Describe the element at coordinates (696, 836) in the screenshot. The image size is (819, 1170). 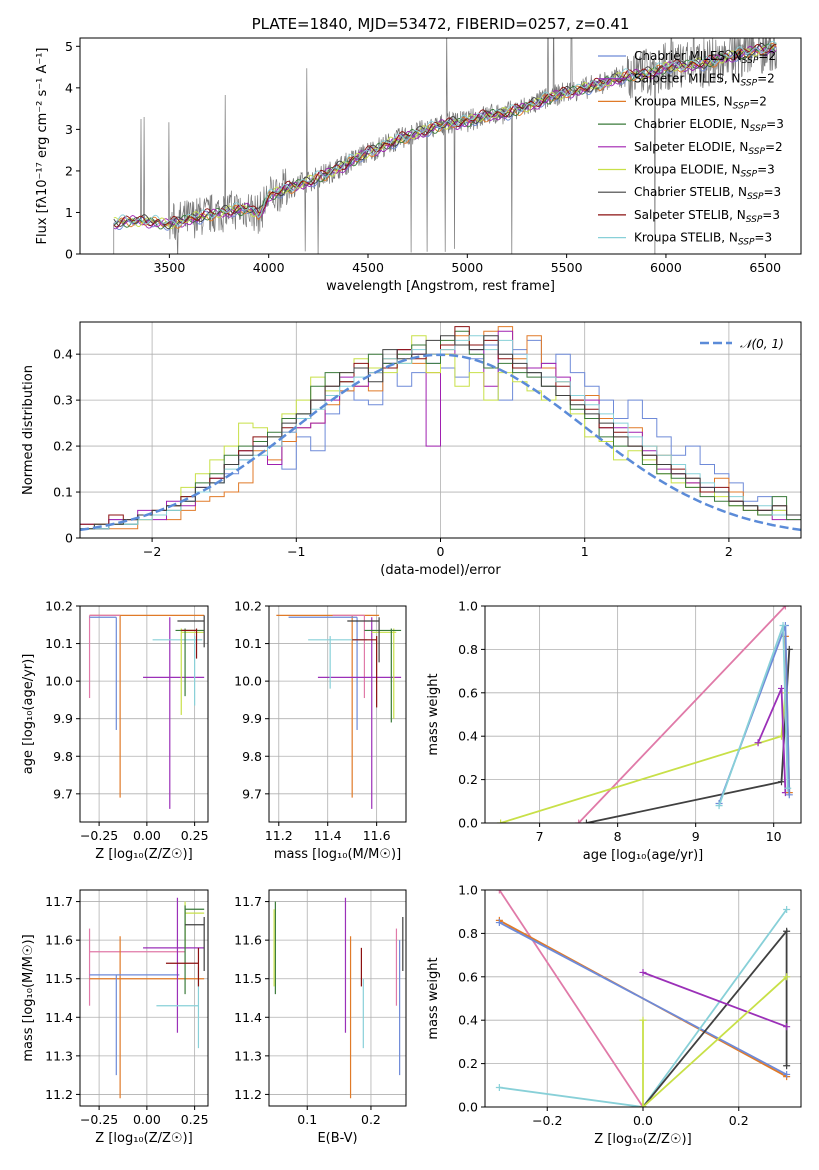
I see `x-tick-label: 9` at that location.